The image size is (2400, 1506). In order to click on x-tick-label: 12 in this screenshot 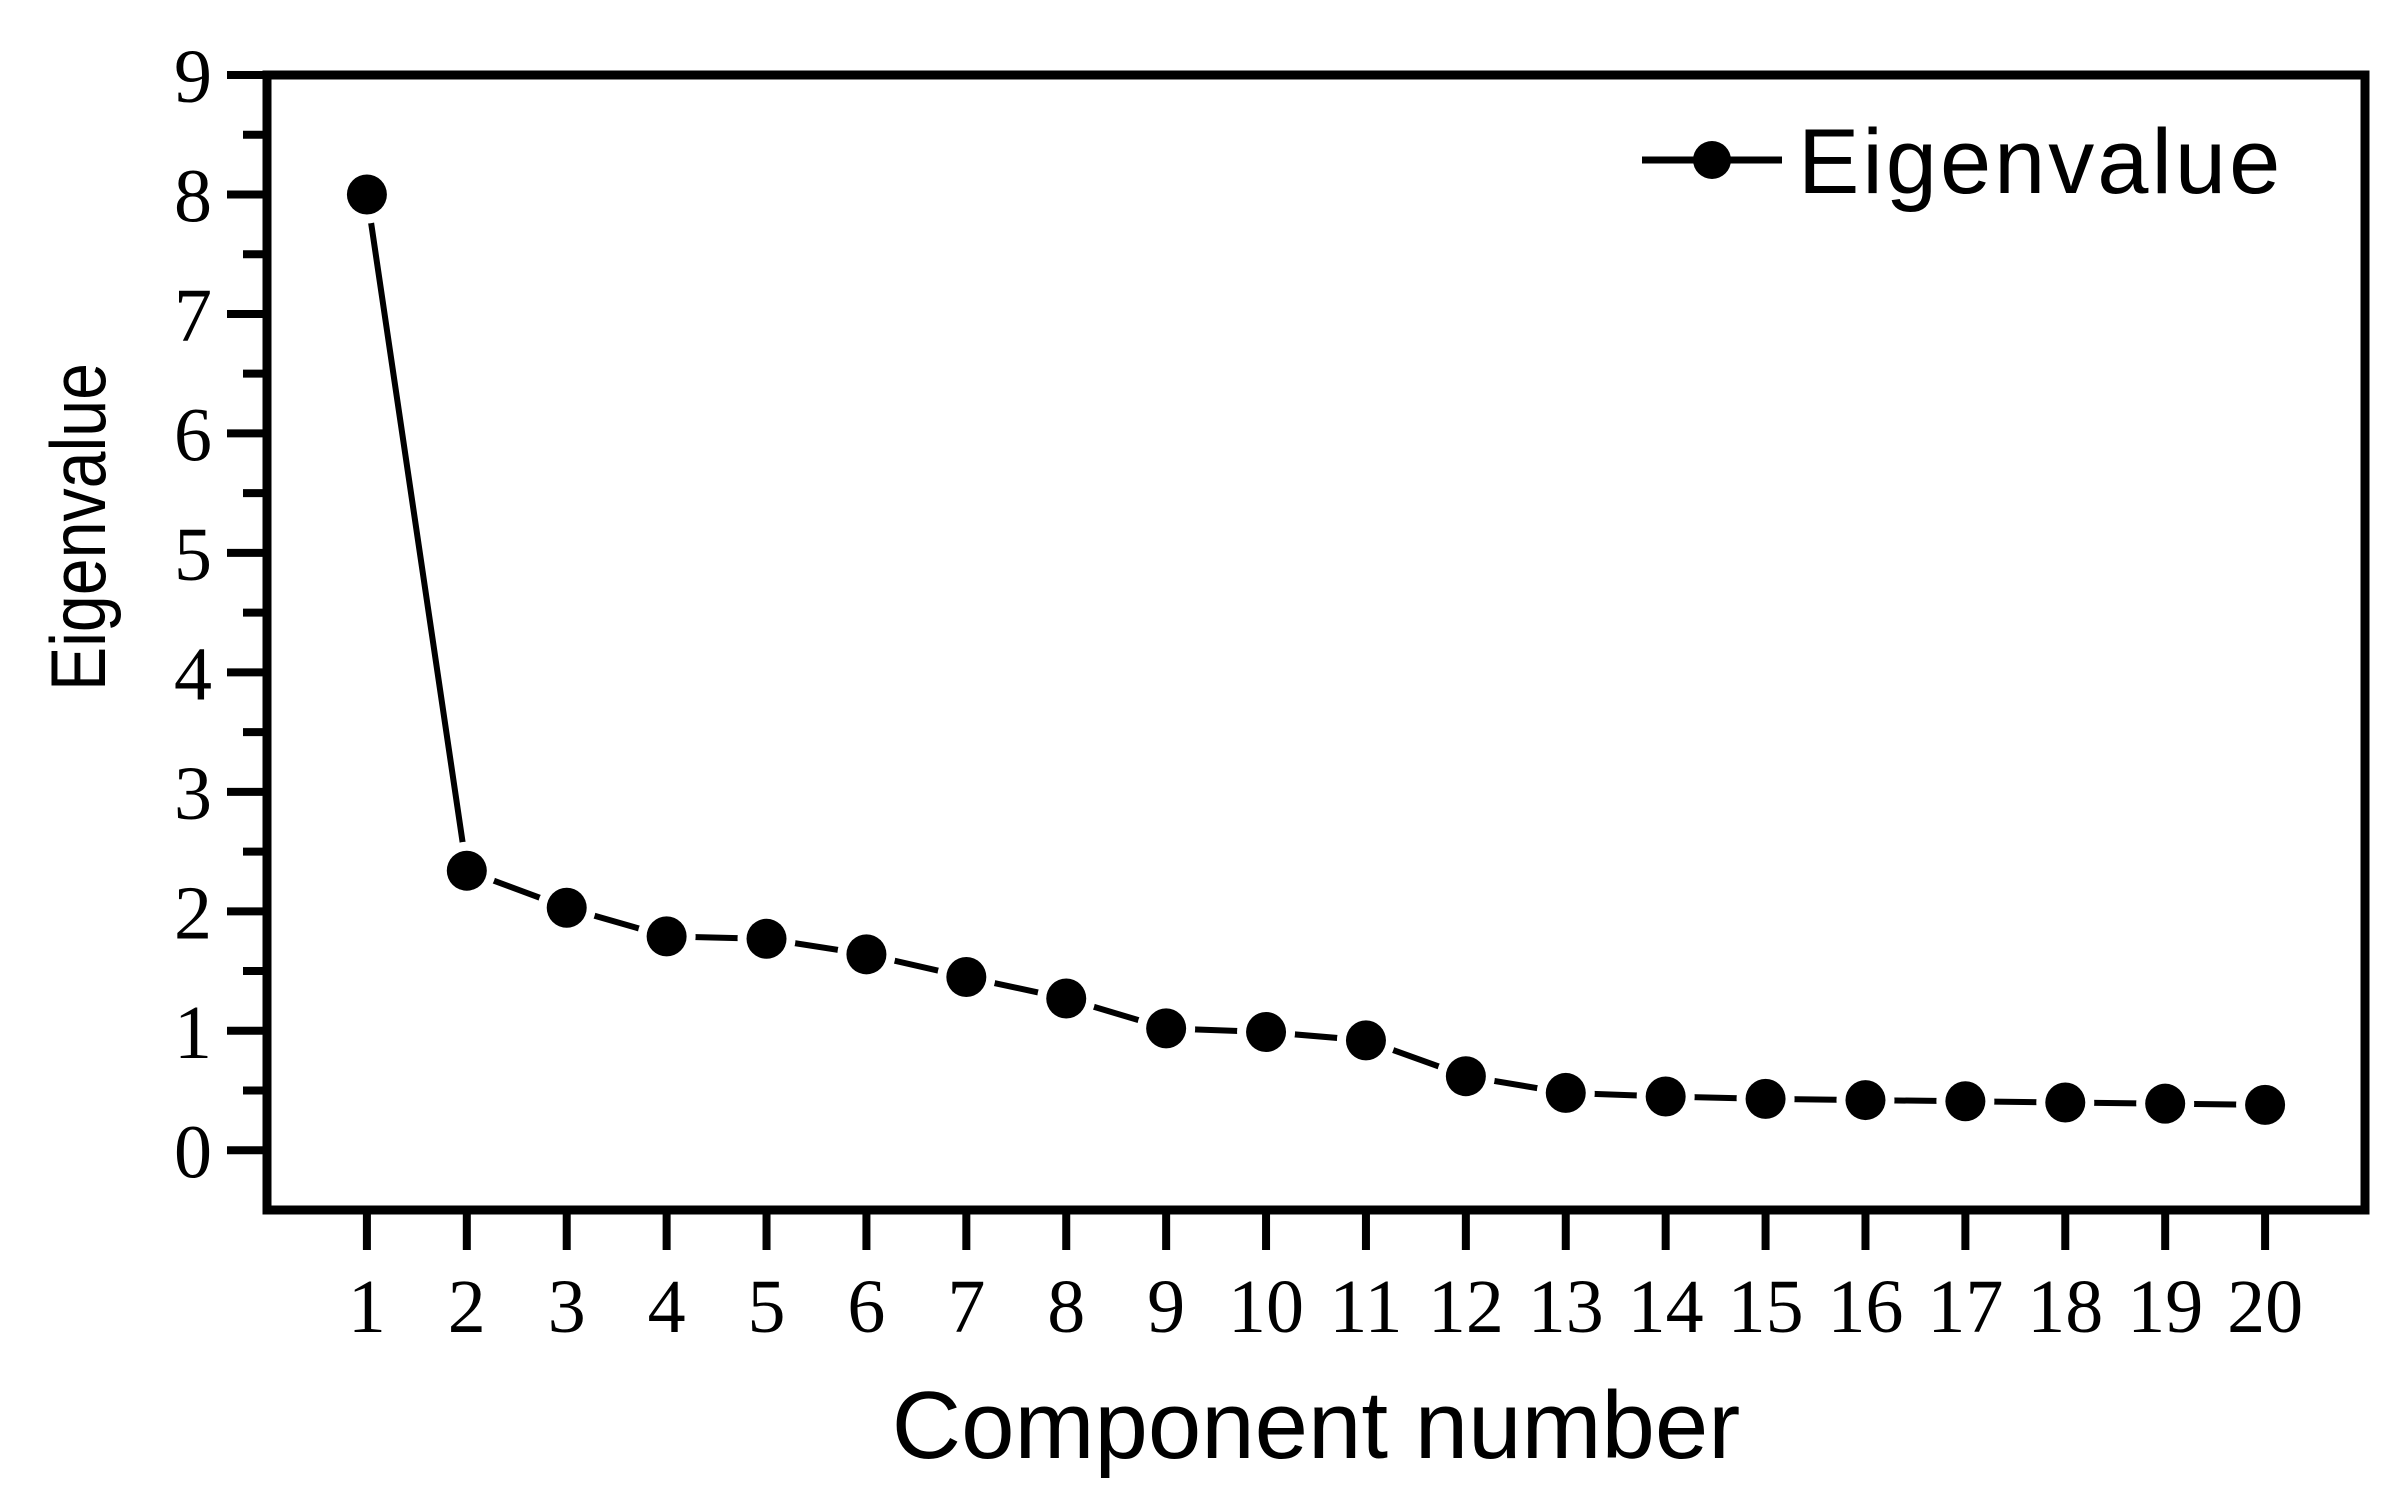, I will do `click(1466, 1307)`.